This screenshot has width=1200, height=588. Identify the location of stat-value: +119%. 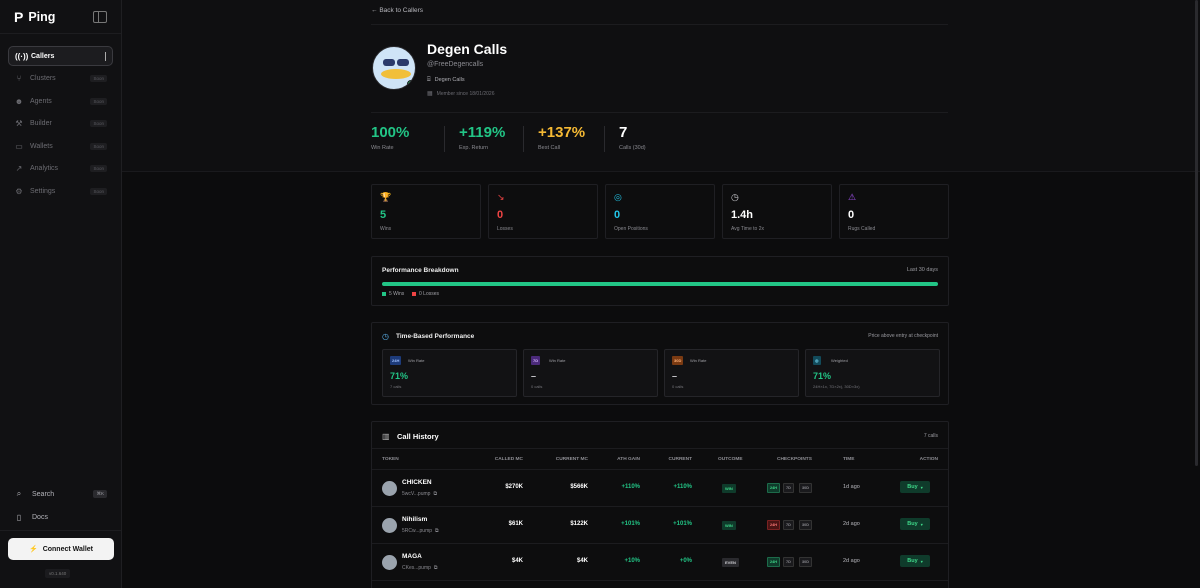
(482, 132).